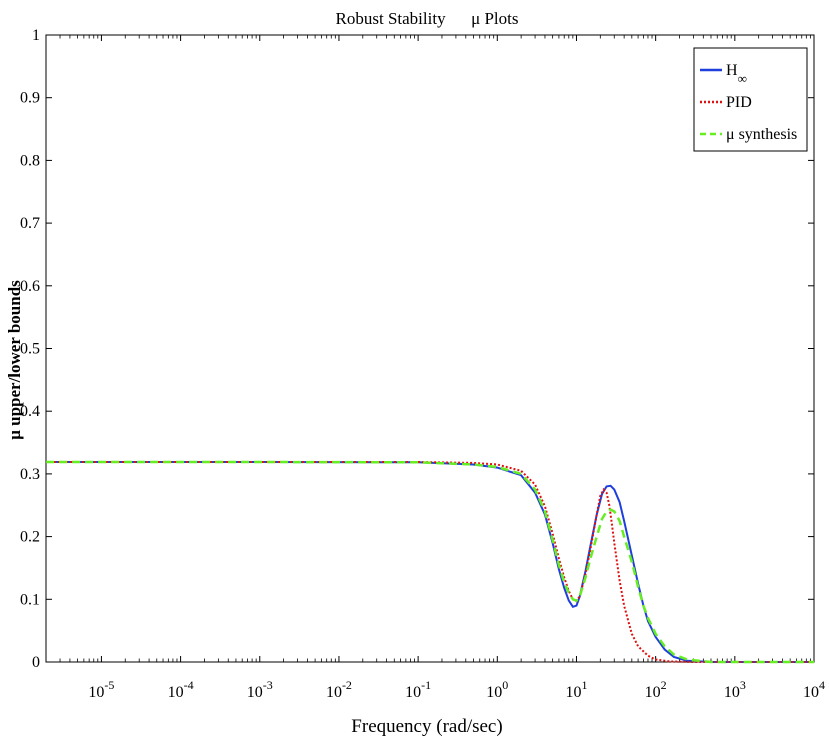 Image resolution: width=830 pixels, height=747 pixels. Describe the element at coordinates (30, 98) in the screenshot. I see `y-tick-label: 0.9` at that location.